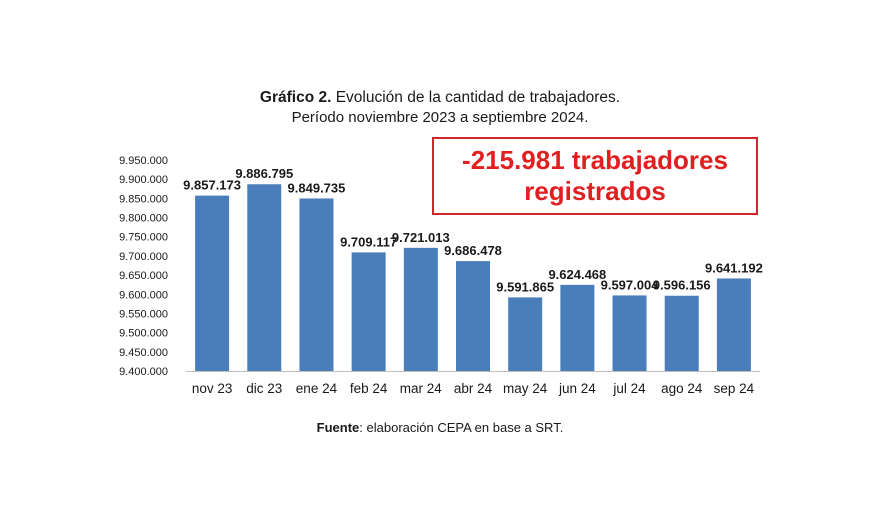 The image size is (880, 512). I want to click on total-change-callout: -215.981 trabajadores registrados, so click(595, 176).